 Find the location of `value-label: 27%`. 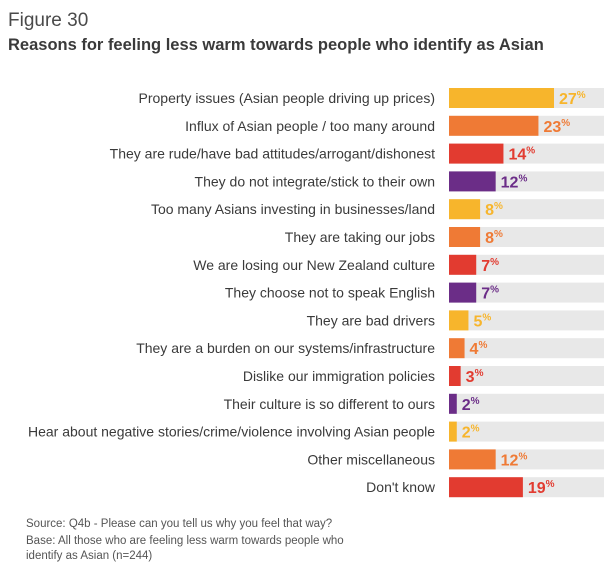

value-label: 27% is located at coordinates (572, 99).